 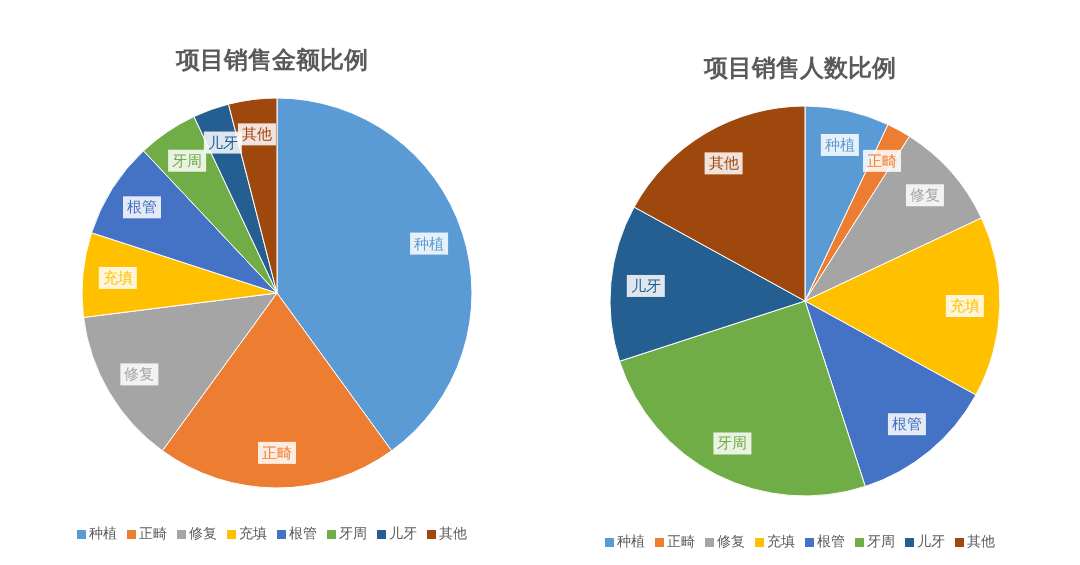 I want to click on chart-title: 项目销售金额比例, so click(x=271, y=60).